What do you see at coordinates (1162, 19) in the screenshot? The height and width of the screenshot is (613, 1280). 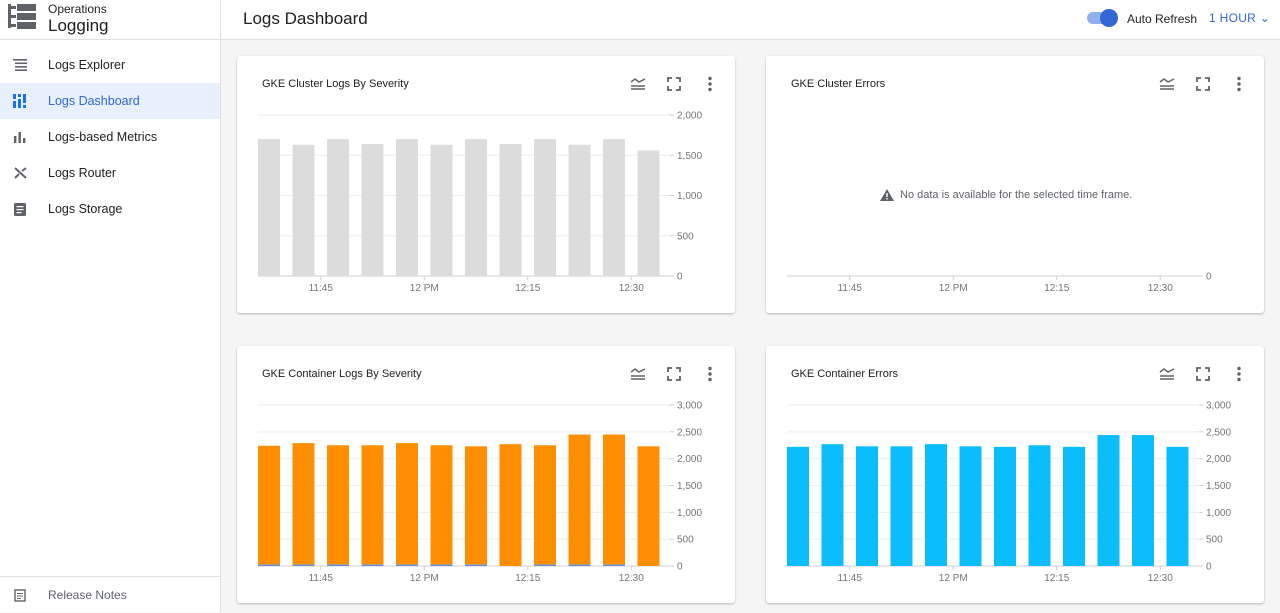 I see `auto-refresh-label: Auto Refresh` at bounding box center [1162, 19].